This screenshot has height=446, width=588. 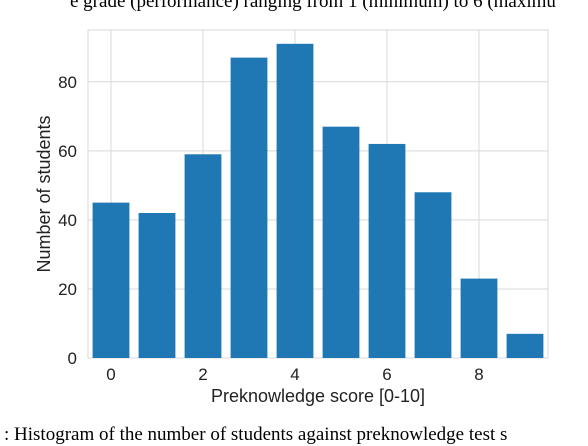 I want to click on y-tick-labels: 0 20 40 60 80, so click(x=67, y=220).